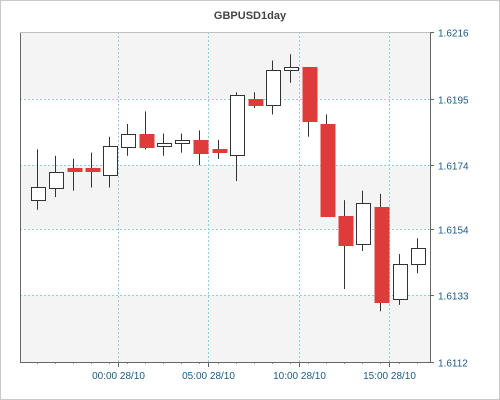 This screenshot has height=400, width=500. Describe the element at coordinates (118, 376) in the screenshot. I see `x-tick-label: 00:00 28/10` at that location.